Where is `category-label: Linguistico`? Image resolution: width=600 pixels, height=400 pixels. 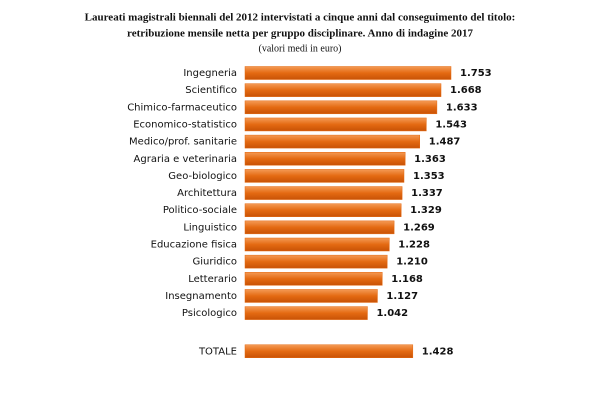 category-label: Linguistico is located at coordinates (210, 227).